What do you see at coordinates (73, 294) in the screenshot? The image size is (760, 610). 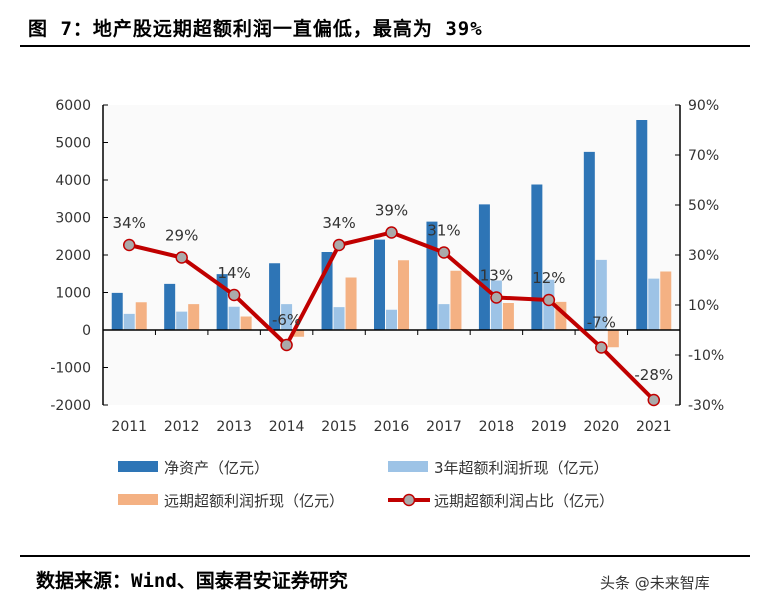 I see `left-tick-label: 1000` at bounding box center [73, 294].